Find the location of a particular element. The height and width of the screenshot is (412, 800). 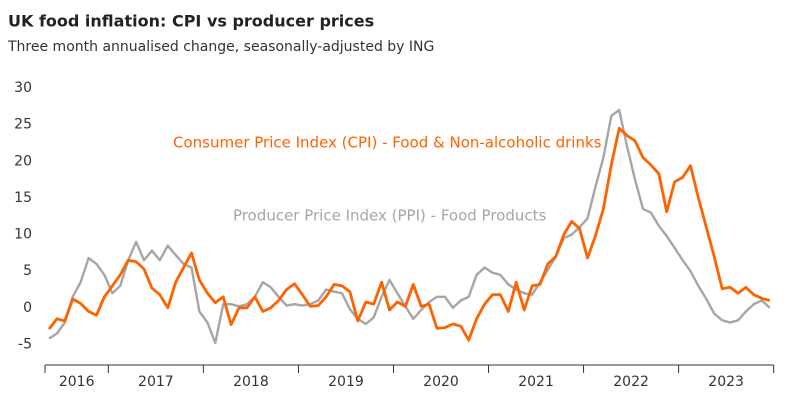

x-tick-label: 2020 is located at coordinates (441, 382).